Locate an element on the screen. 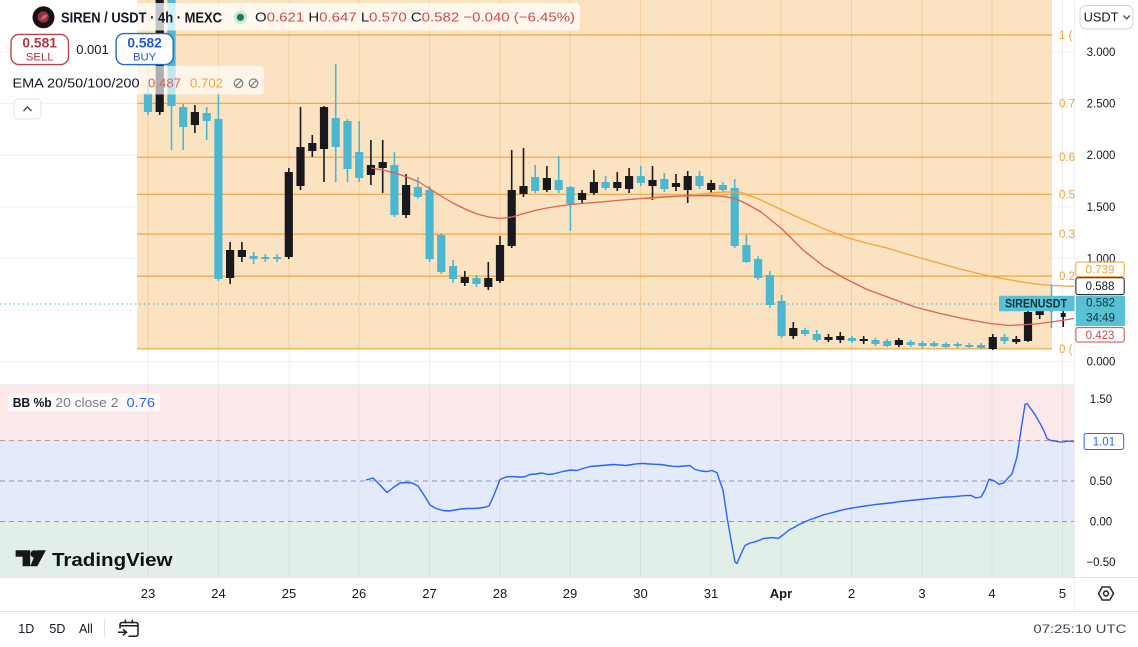  svg-text: 27 is located at coordinates (429, 593).